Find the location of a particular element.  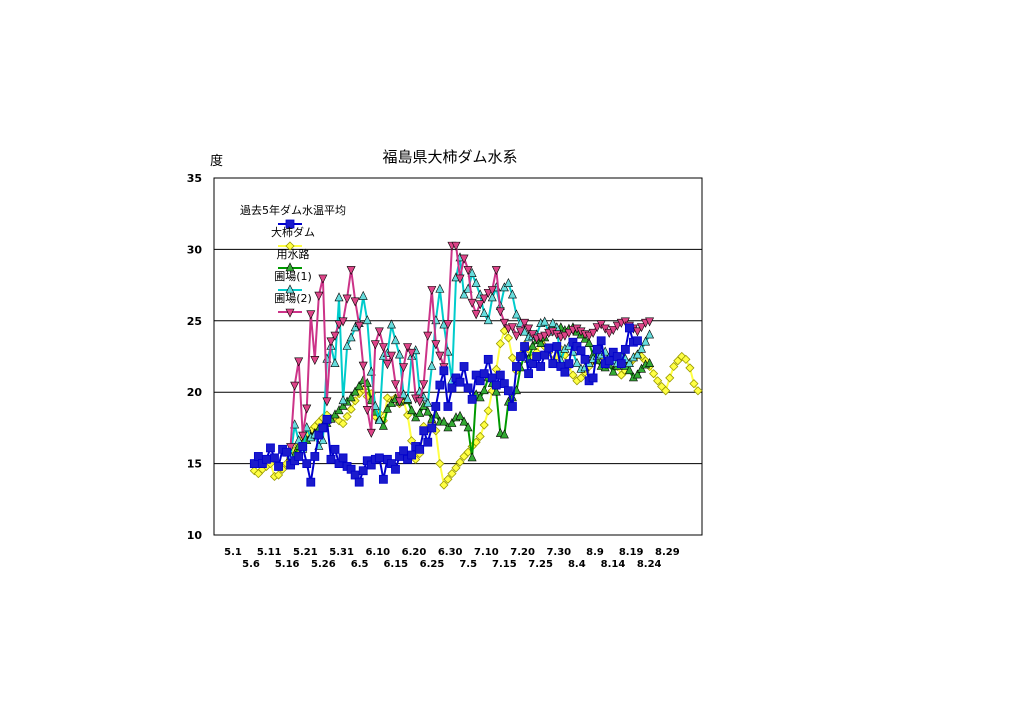

x-tick-label: 5.6 is located at coordinates (251, 564).